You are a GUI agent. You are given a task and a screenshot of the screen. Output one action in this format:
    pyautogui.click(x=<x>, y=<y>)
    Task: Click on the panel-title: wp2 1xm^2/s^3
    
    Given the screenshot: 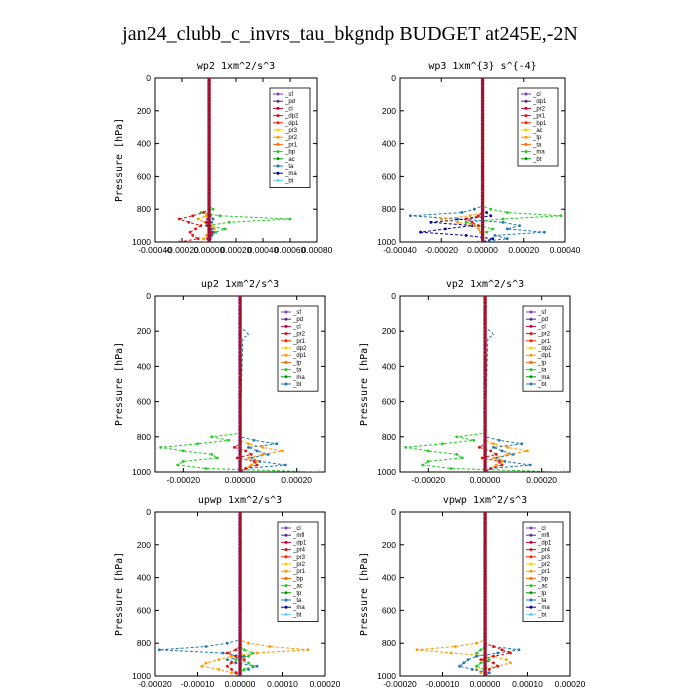 What is the action you would take?
    pyautogui.click(x=236, y=66)
    